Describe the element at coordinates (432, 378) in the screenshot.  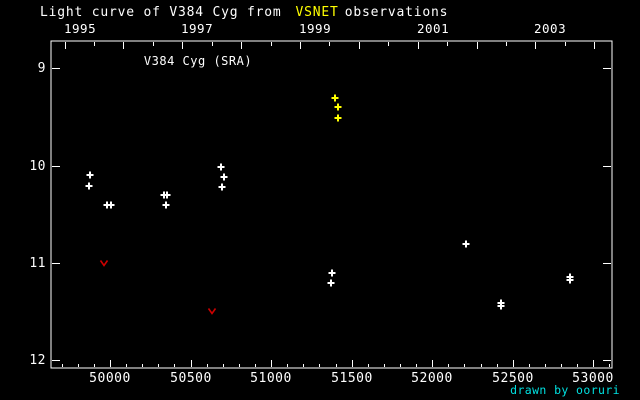
I see `x-axis-tick-label: 52000` at that location.